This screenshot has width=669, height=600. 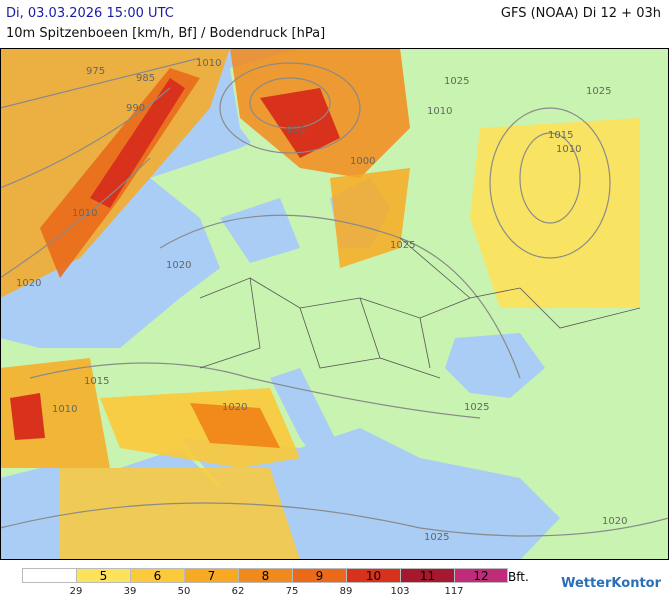 I want to click on brand-logo: WetterKontor, so click(x=611, y=583).